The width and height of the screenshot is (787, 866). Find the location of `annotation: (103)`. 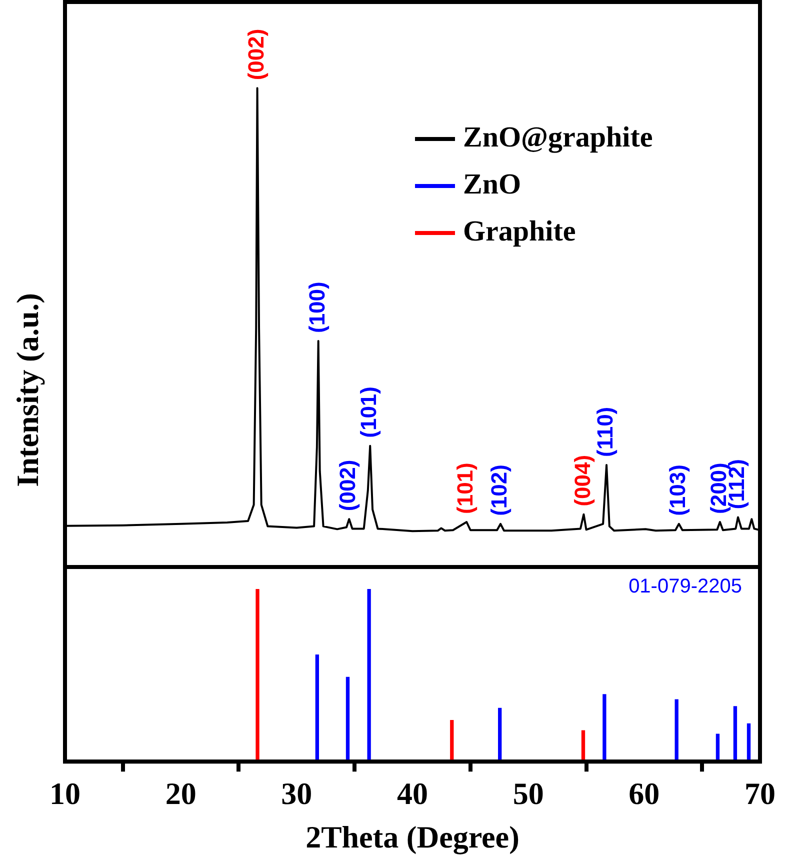

annotation: (103) is located at coordinates (677, 490).